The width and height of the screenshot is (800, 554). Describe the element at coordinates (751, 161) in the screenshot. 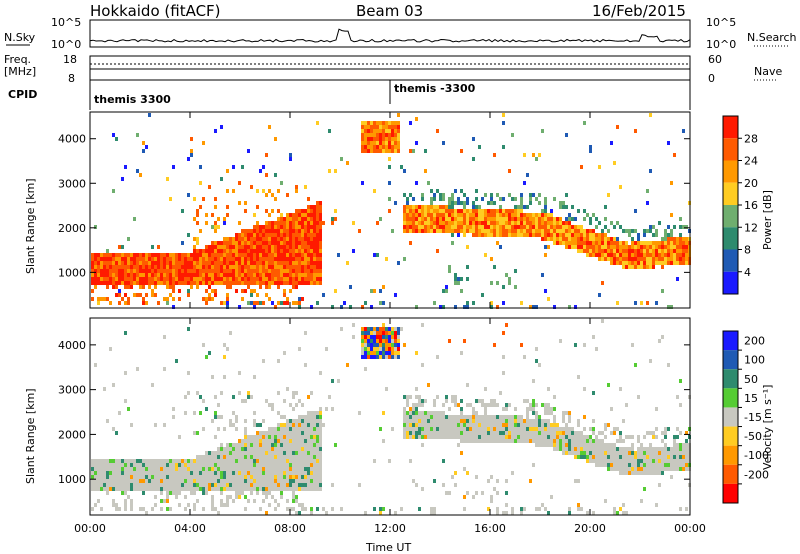

I see `colorbar-tick-label: 24` at that location.